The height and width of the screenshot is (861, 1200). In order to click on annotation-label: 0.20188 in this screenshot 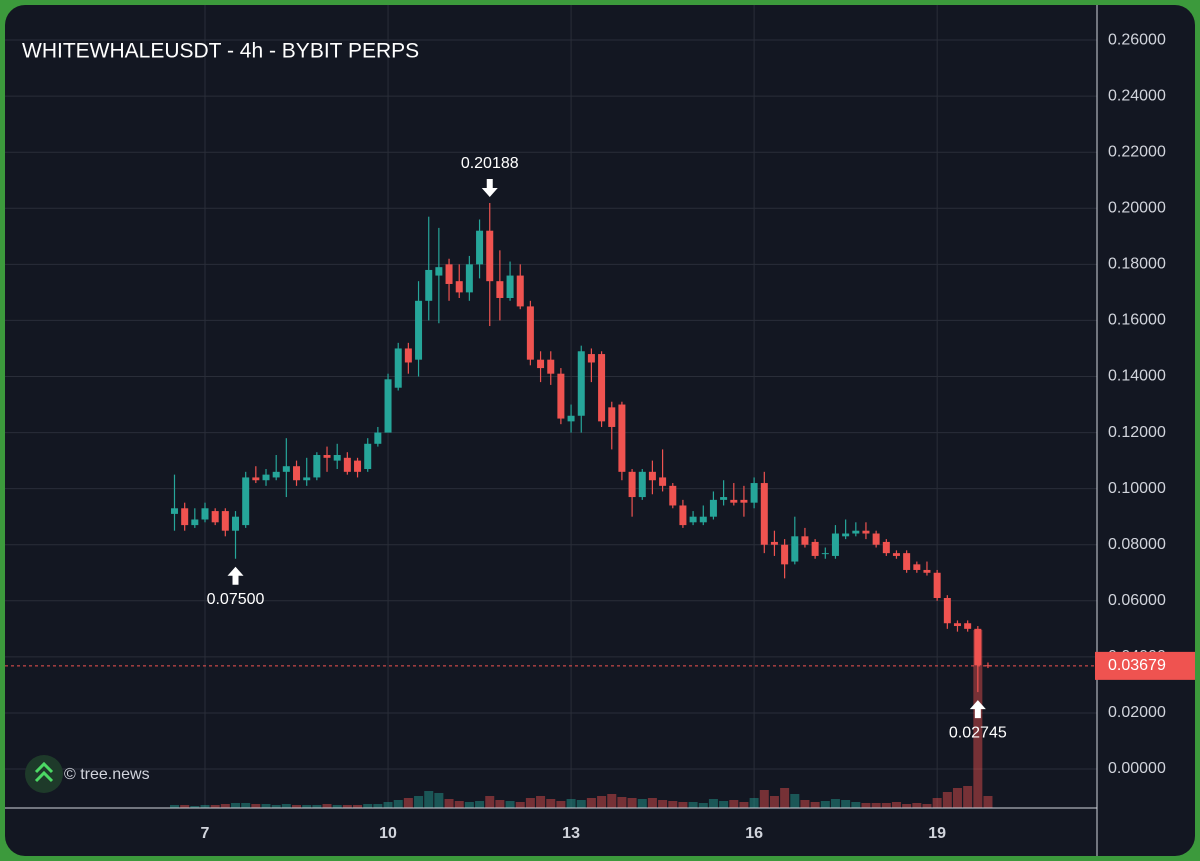, I will do `click(490, 163)`.